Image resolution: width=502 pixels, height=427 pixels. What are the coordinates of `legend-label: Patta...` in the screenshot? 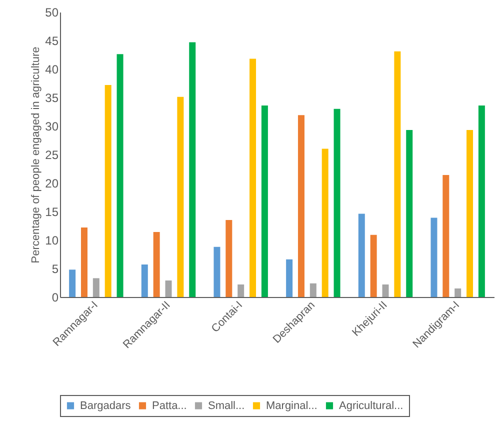 It's located at (169, 406).